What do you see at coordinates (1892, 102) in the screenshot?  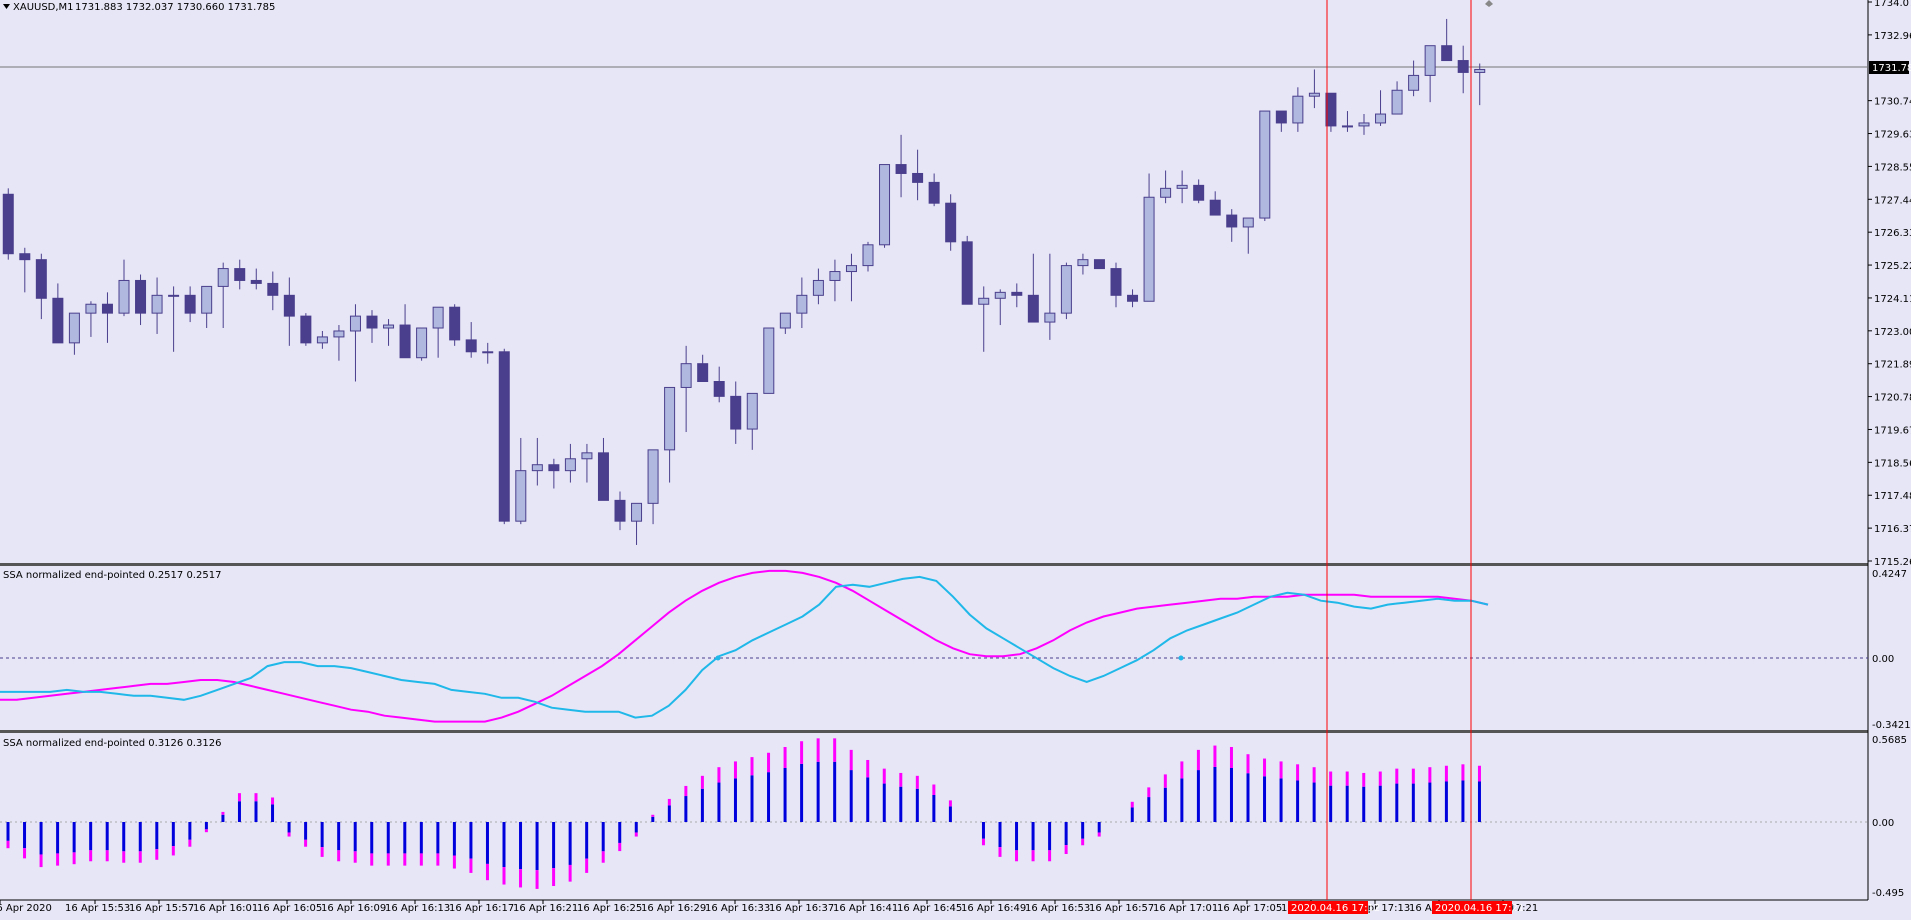 I see `price-label: 1730.740` at bounding box center [1892, 102].